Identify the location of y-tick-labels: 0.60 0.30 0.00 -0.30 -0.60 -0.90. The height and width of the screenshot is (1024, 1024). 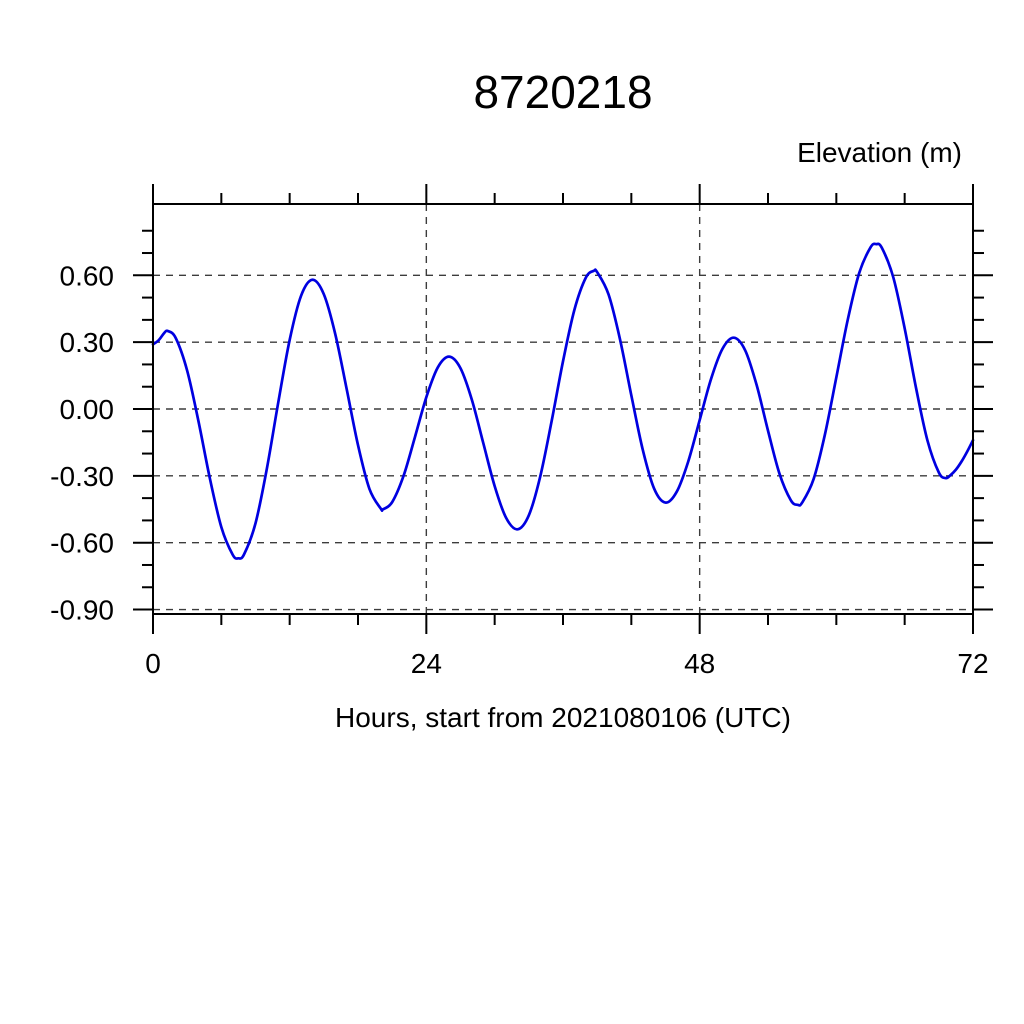
(82, 442).